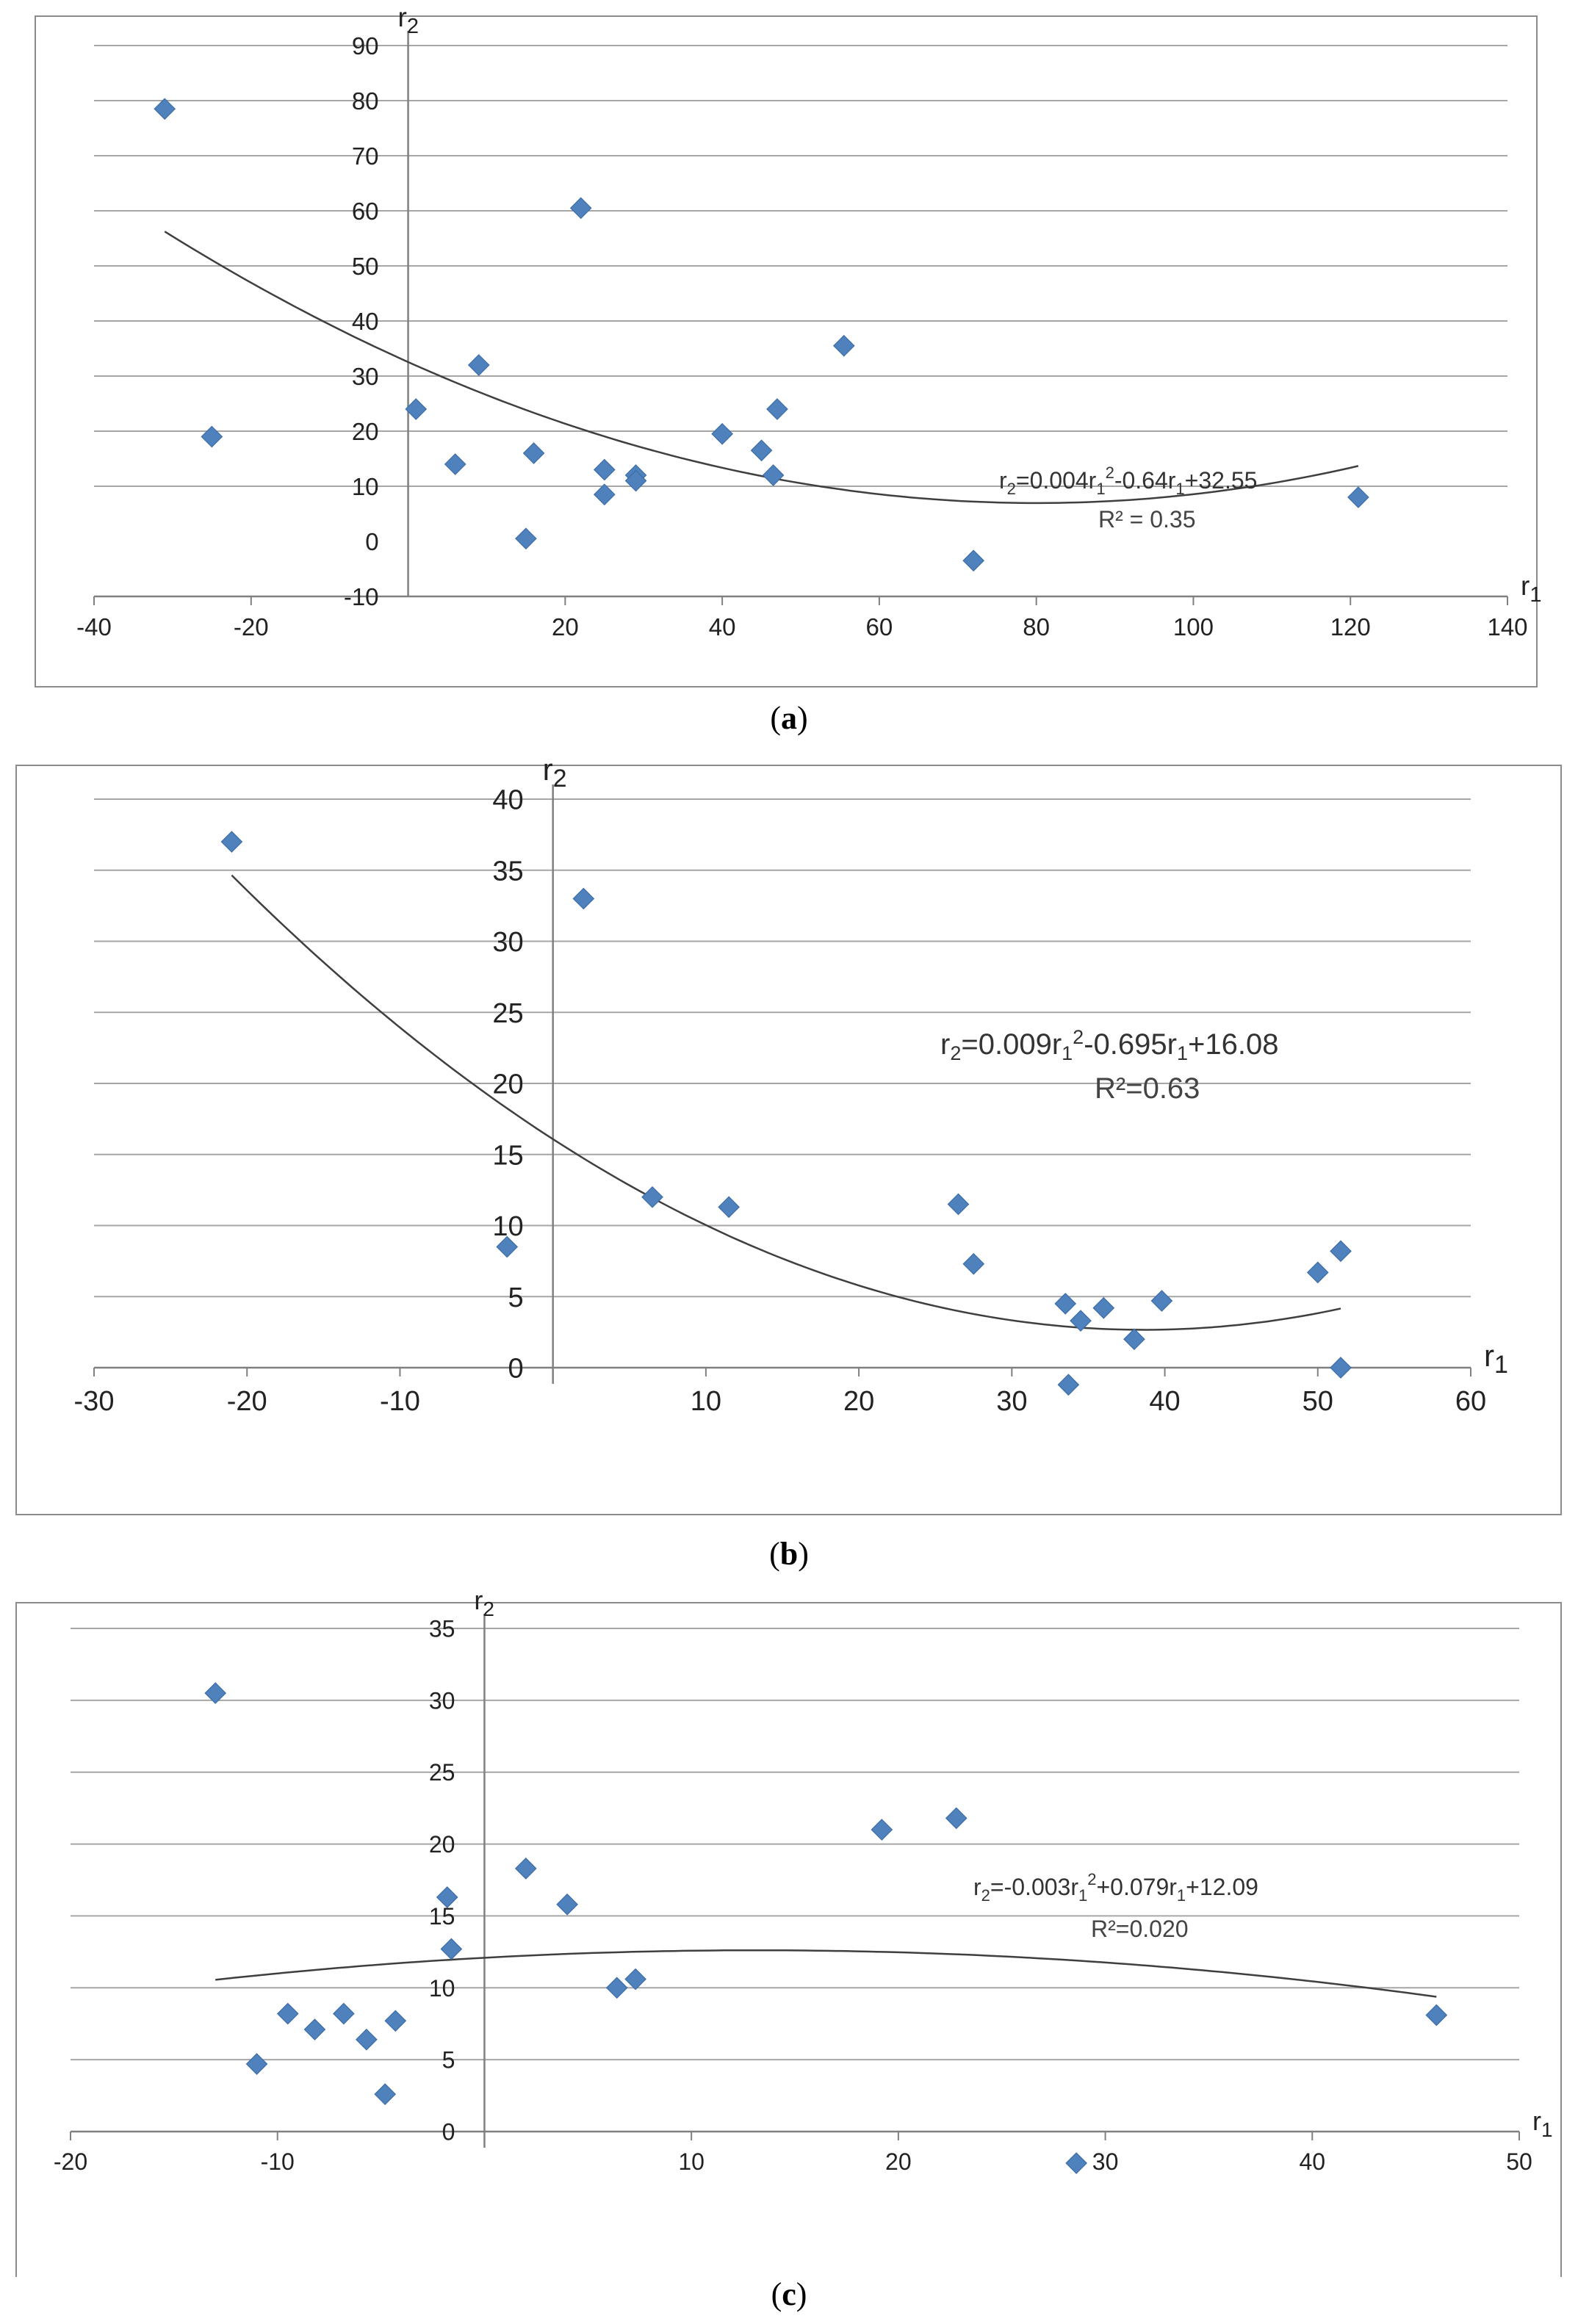 Image resolution: width=1578 pixels, height=2324 pixels. What do you see at coordinates (365, 212) in the screenshot?
I see `y-tick-label: 60` at bounding box center [365, 212].